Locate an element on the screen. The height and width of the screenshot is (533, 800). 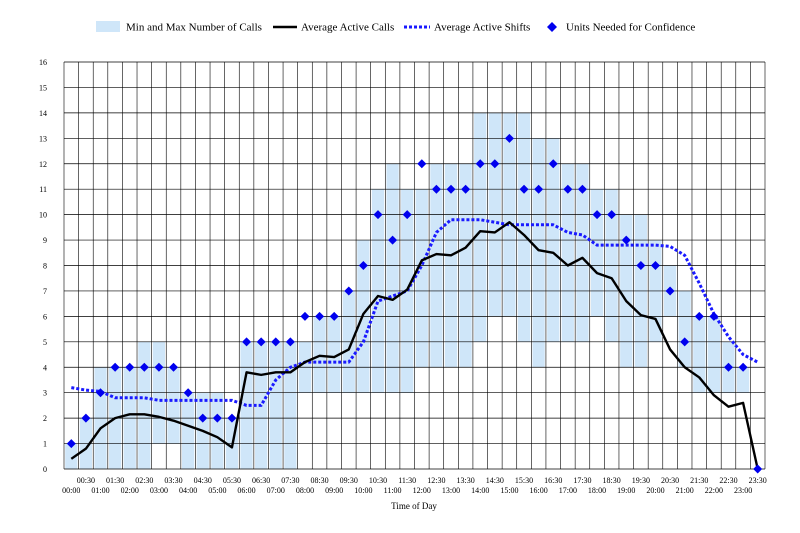
x-tick-label: 10:00 is located at coordinates (363, 490).